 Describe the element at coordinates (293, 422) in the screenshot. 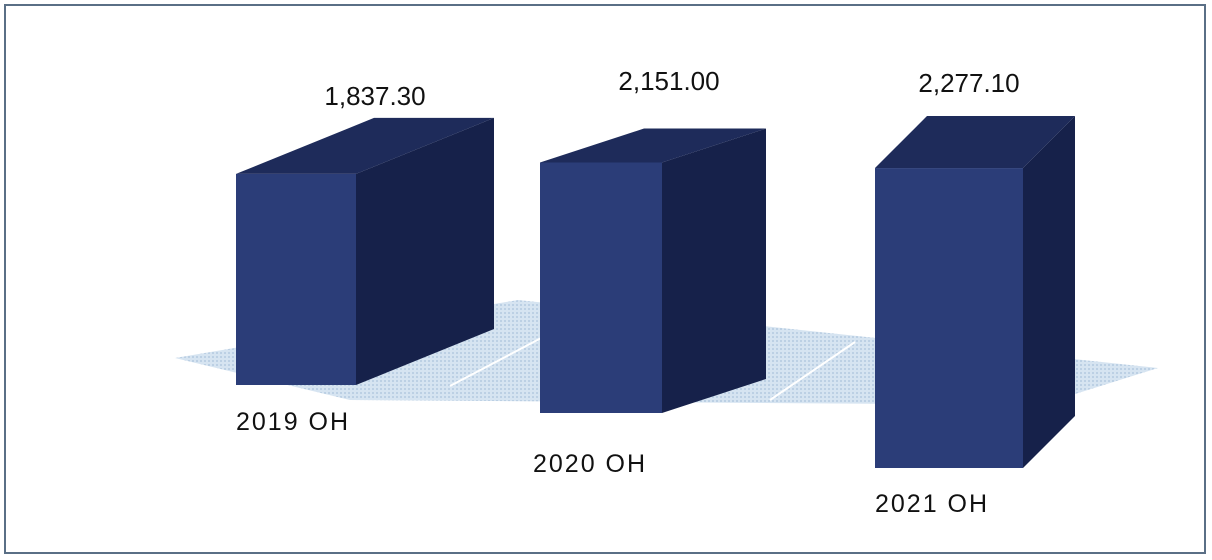

I see `category-label-1: 2019 OH` at that location.